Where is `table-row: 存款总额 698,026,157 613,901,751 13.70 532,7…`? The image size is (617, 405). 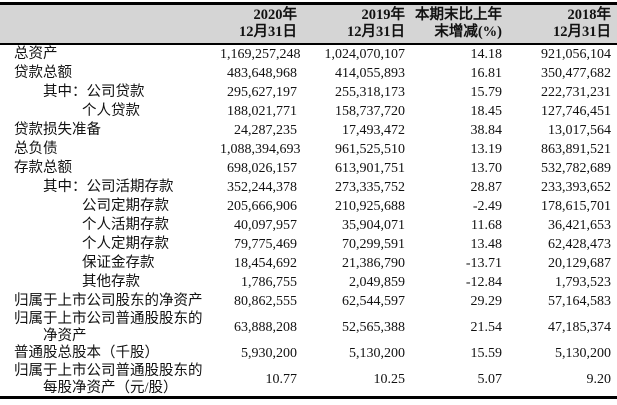 table-row: 存款总额 698,026,157 613,901,751 13.70 532,7… is located at coordinates (308, 168).